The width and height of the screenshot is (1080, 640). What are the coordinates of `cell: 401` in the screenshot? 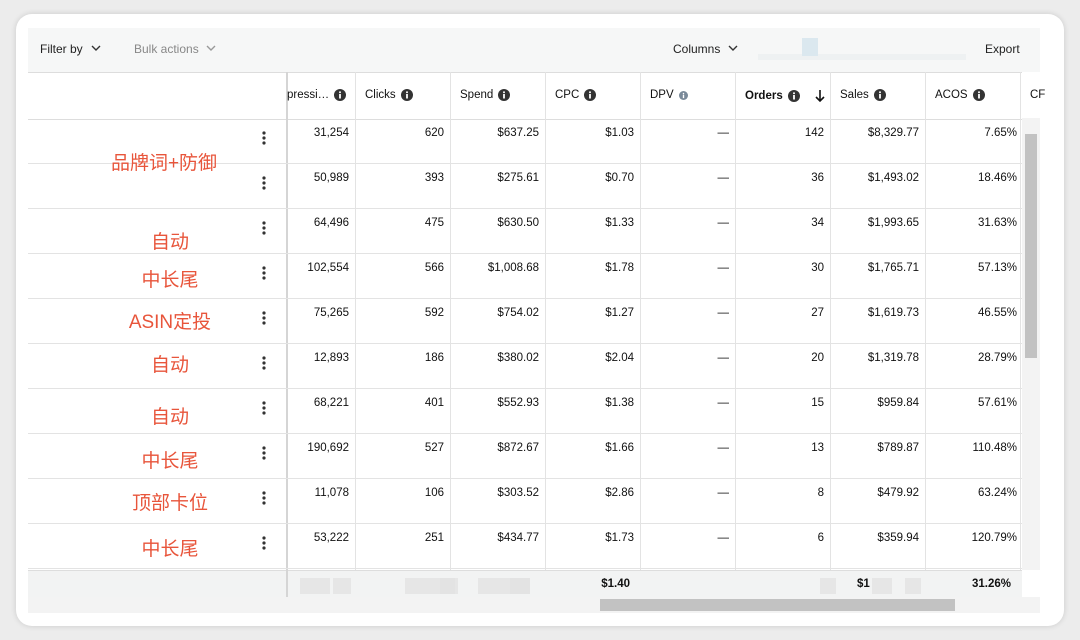 It's located at (434, 403).